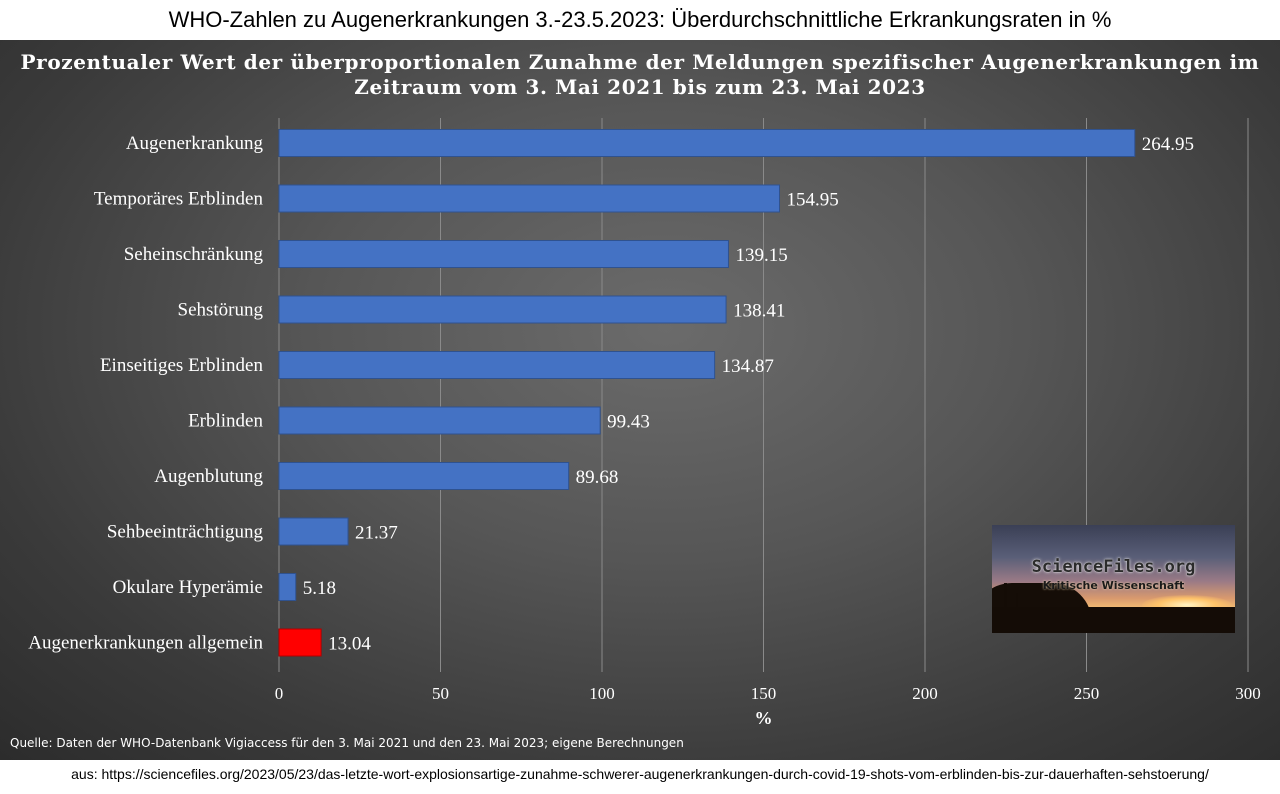 The height and width of the screenshot is (794, 1280). What do you see at coordinates (195, 143) in the screenshot?
I see `category-label: Augenerkrankung` at bounding box center [195, 143].